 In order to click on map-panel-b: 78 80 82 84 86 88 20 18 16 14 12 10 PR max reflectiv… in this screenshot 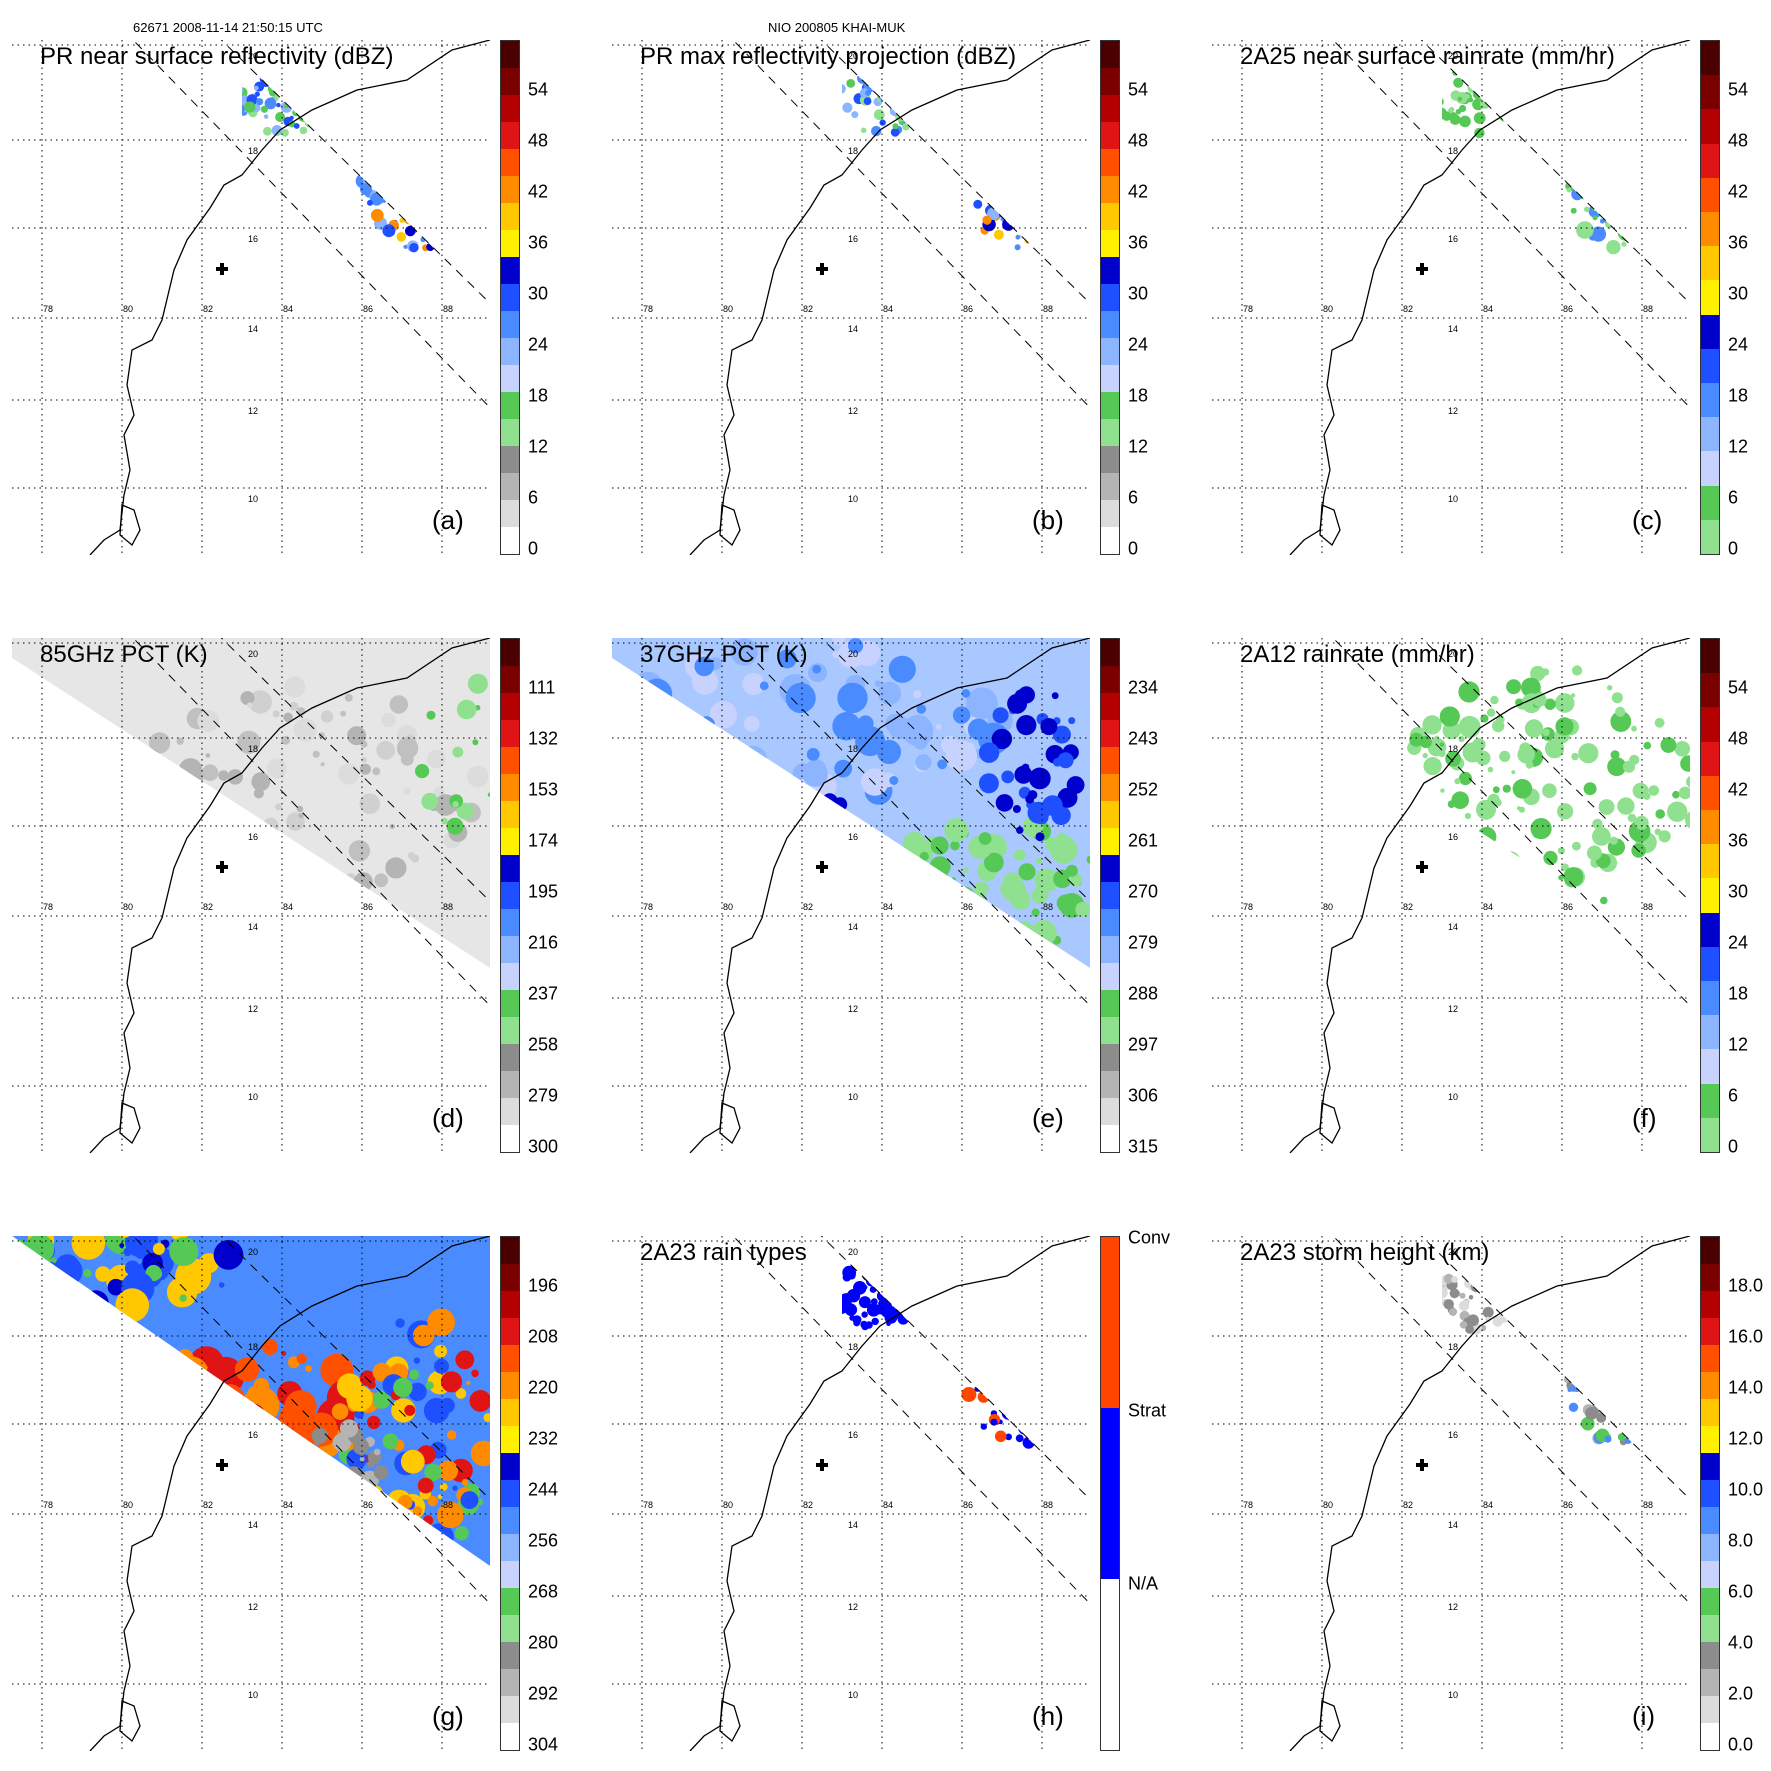, I will do `click(874, 279)`.